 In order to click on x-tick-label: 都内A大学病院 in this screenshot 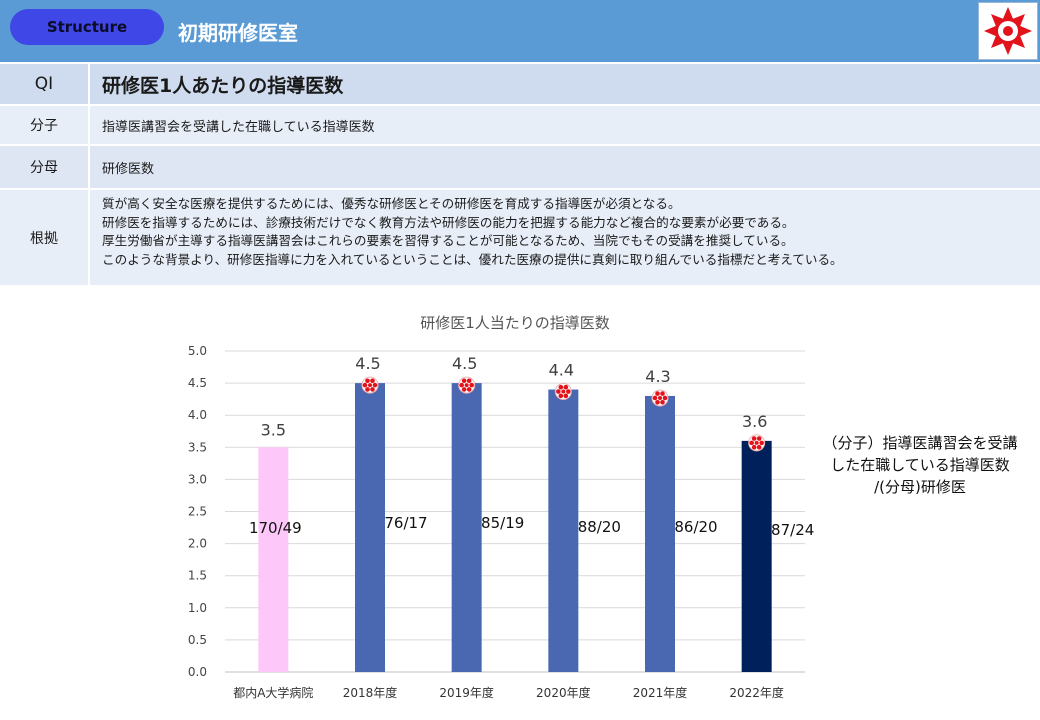, I will do `click(273, 692)`.